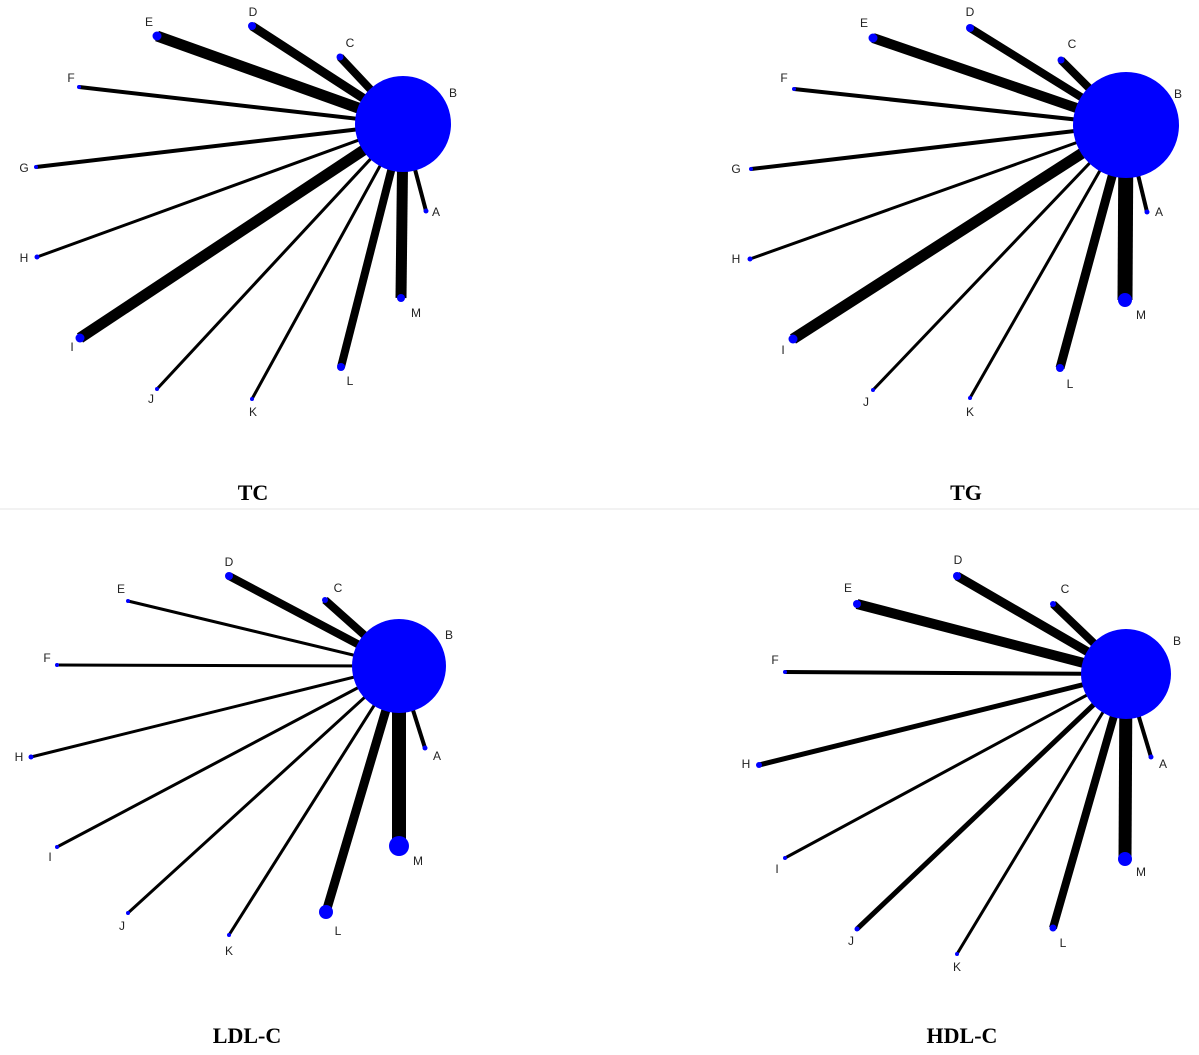  Describe the element at coordinates (962, 1035) in the screenshot. I see `panel-title-hdl-c: HDL-C` at that location.